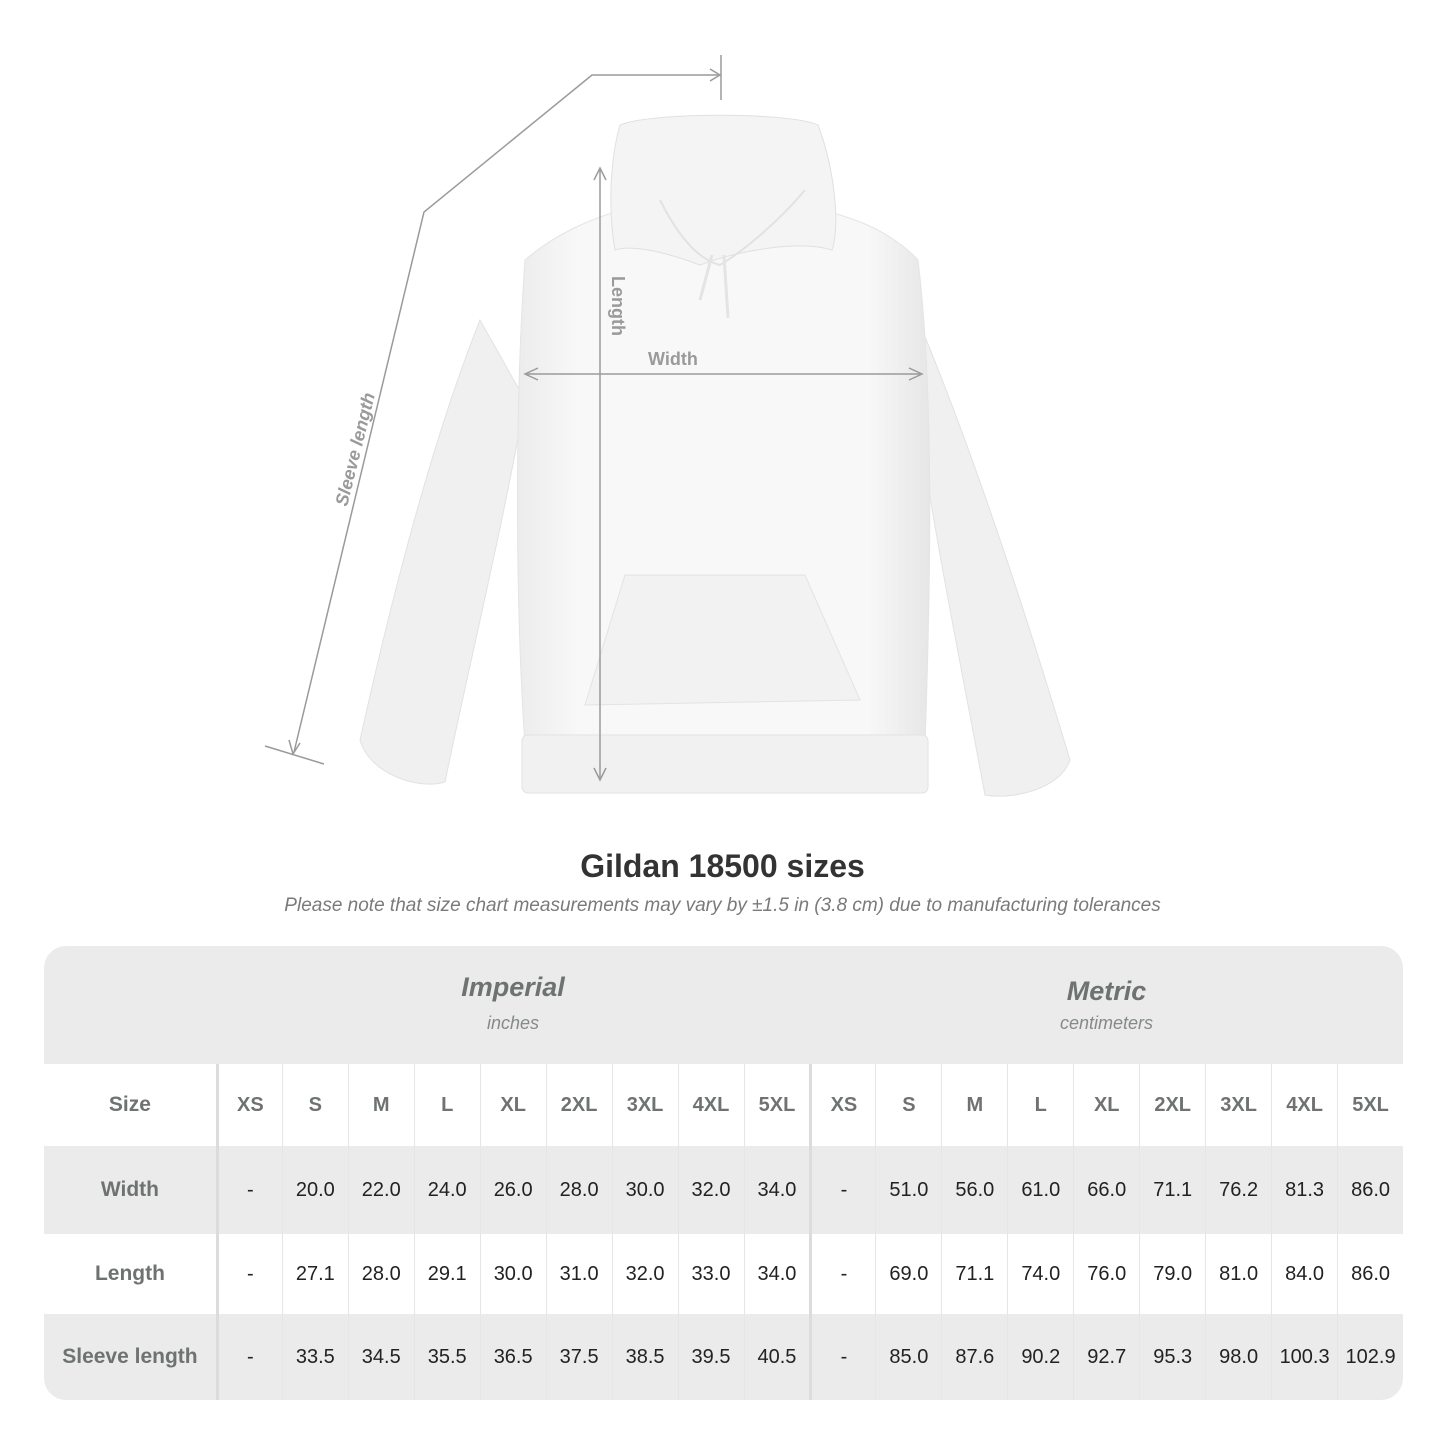 The height and width of the screenshot is (1445, 1445). What do you see at coordinates (1370, 1357) in the screenshot?
I see `metric-value-cell: 102.9` at bounding box center [1370, 1357].